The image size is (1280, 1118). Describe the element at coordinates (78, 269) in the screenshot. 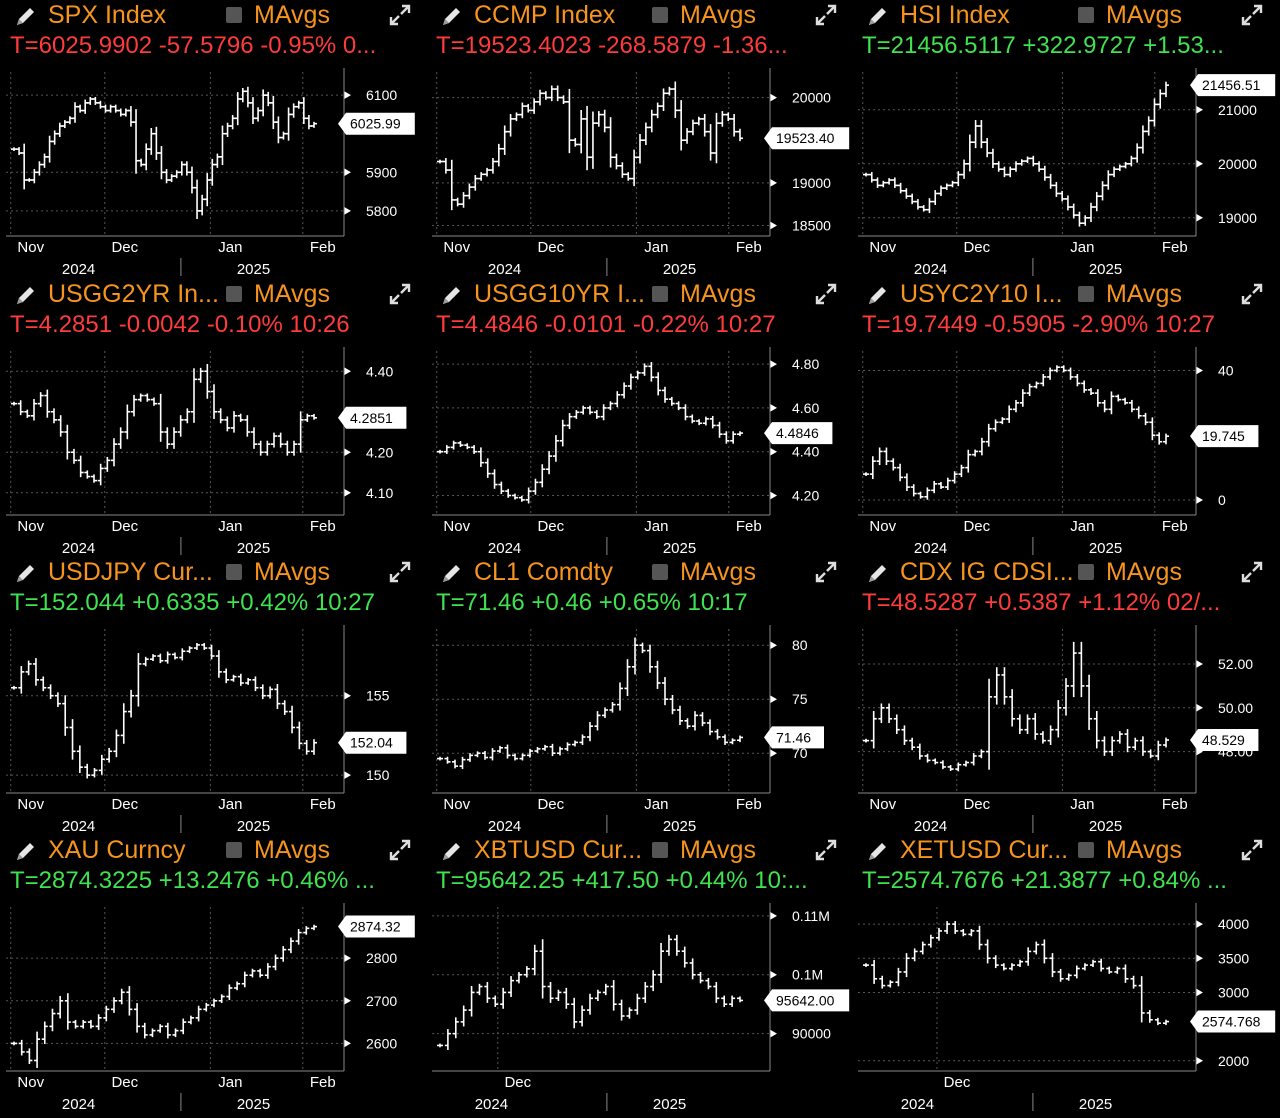

I see `x-year-label: 2024` at that location.